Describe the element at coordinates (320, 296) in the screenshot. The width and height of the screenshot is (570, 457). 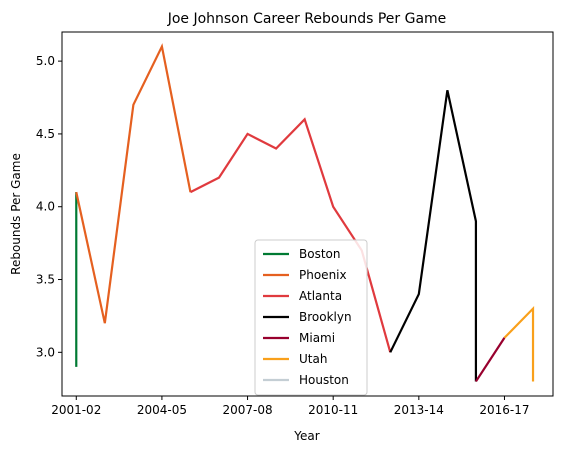
I see `legend-label-atlanta: Atlanta` at that location.